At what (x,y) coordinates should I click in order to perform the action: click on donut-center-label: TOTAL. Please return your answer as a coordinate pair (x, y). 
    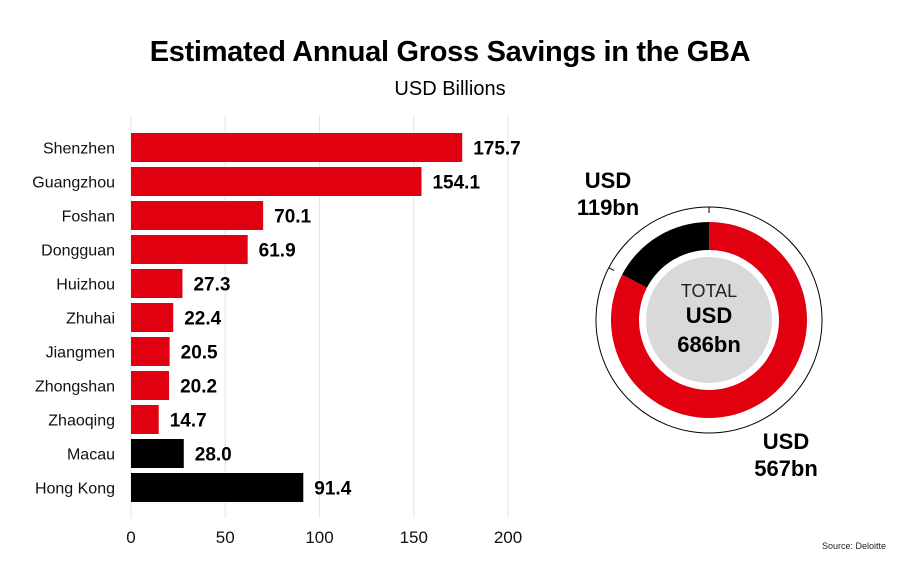
    Looking at the image, I should click on (709, 291).